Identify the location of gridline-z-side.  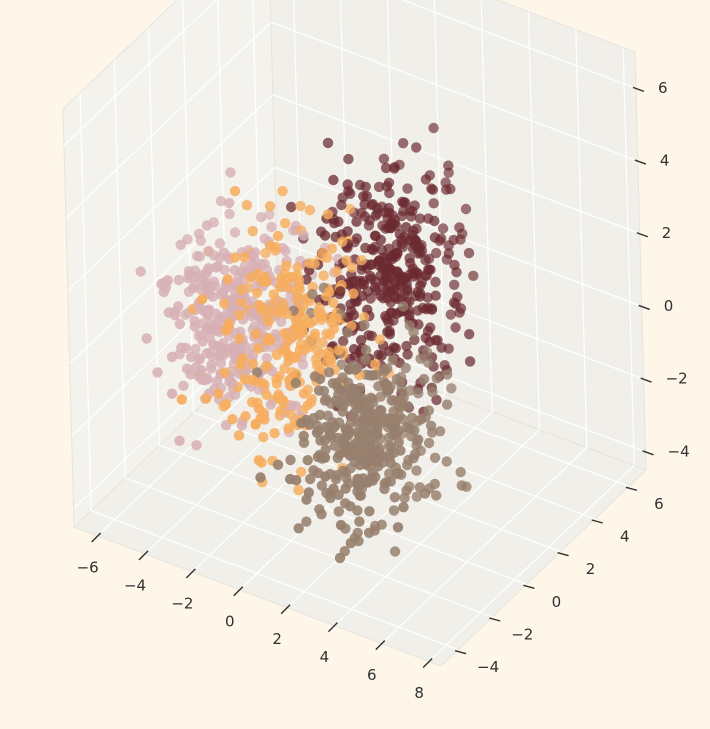
(168, 120).